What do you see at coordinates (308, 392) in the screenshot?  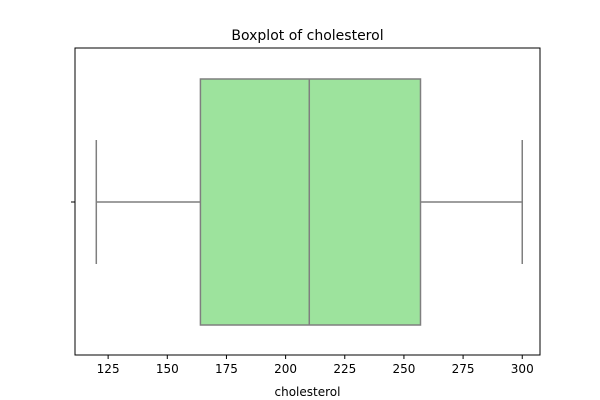 I see `x-axis-label: cholesterol` at bounding box center [308, 392].